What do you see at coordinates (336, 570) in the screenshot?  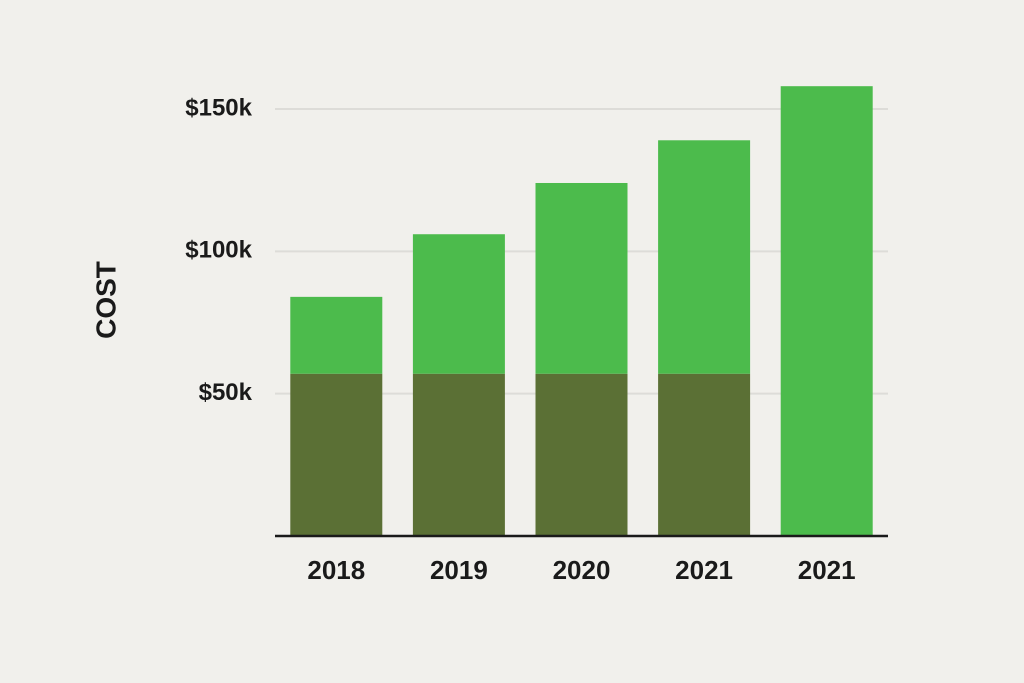 I see `x-tick-label: 2018` at bounding box center [336, 570].